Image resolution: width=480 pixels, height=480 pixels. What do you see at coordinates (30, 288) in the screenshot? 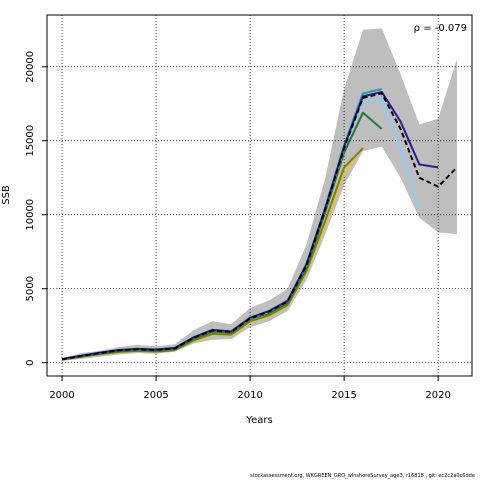
I see `y-tick-label-5000: 5000` at bounding box center [30, 288].